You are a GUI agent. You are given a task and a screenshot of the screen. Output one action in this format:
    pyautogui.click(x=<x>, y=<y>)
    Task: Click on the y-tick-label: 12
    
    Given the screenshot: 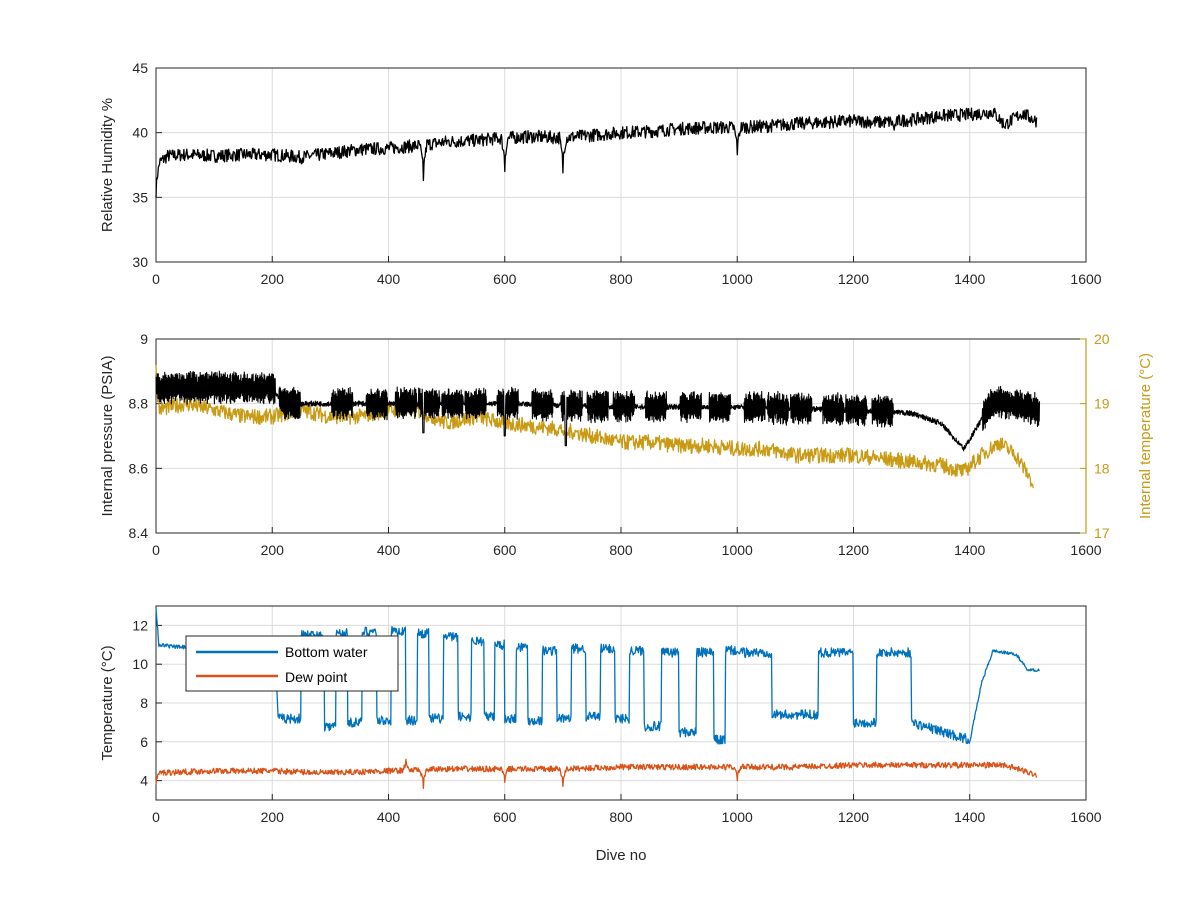 What is the action you would take?
    pyautogui.click(x=140, y=625)
    